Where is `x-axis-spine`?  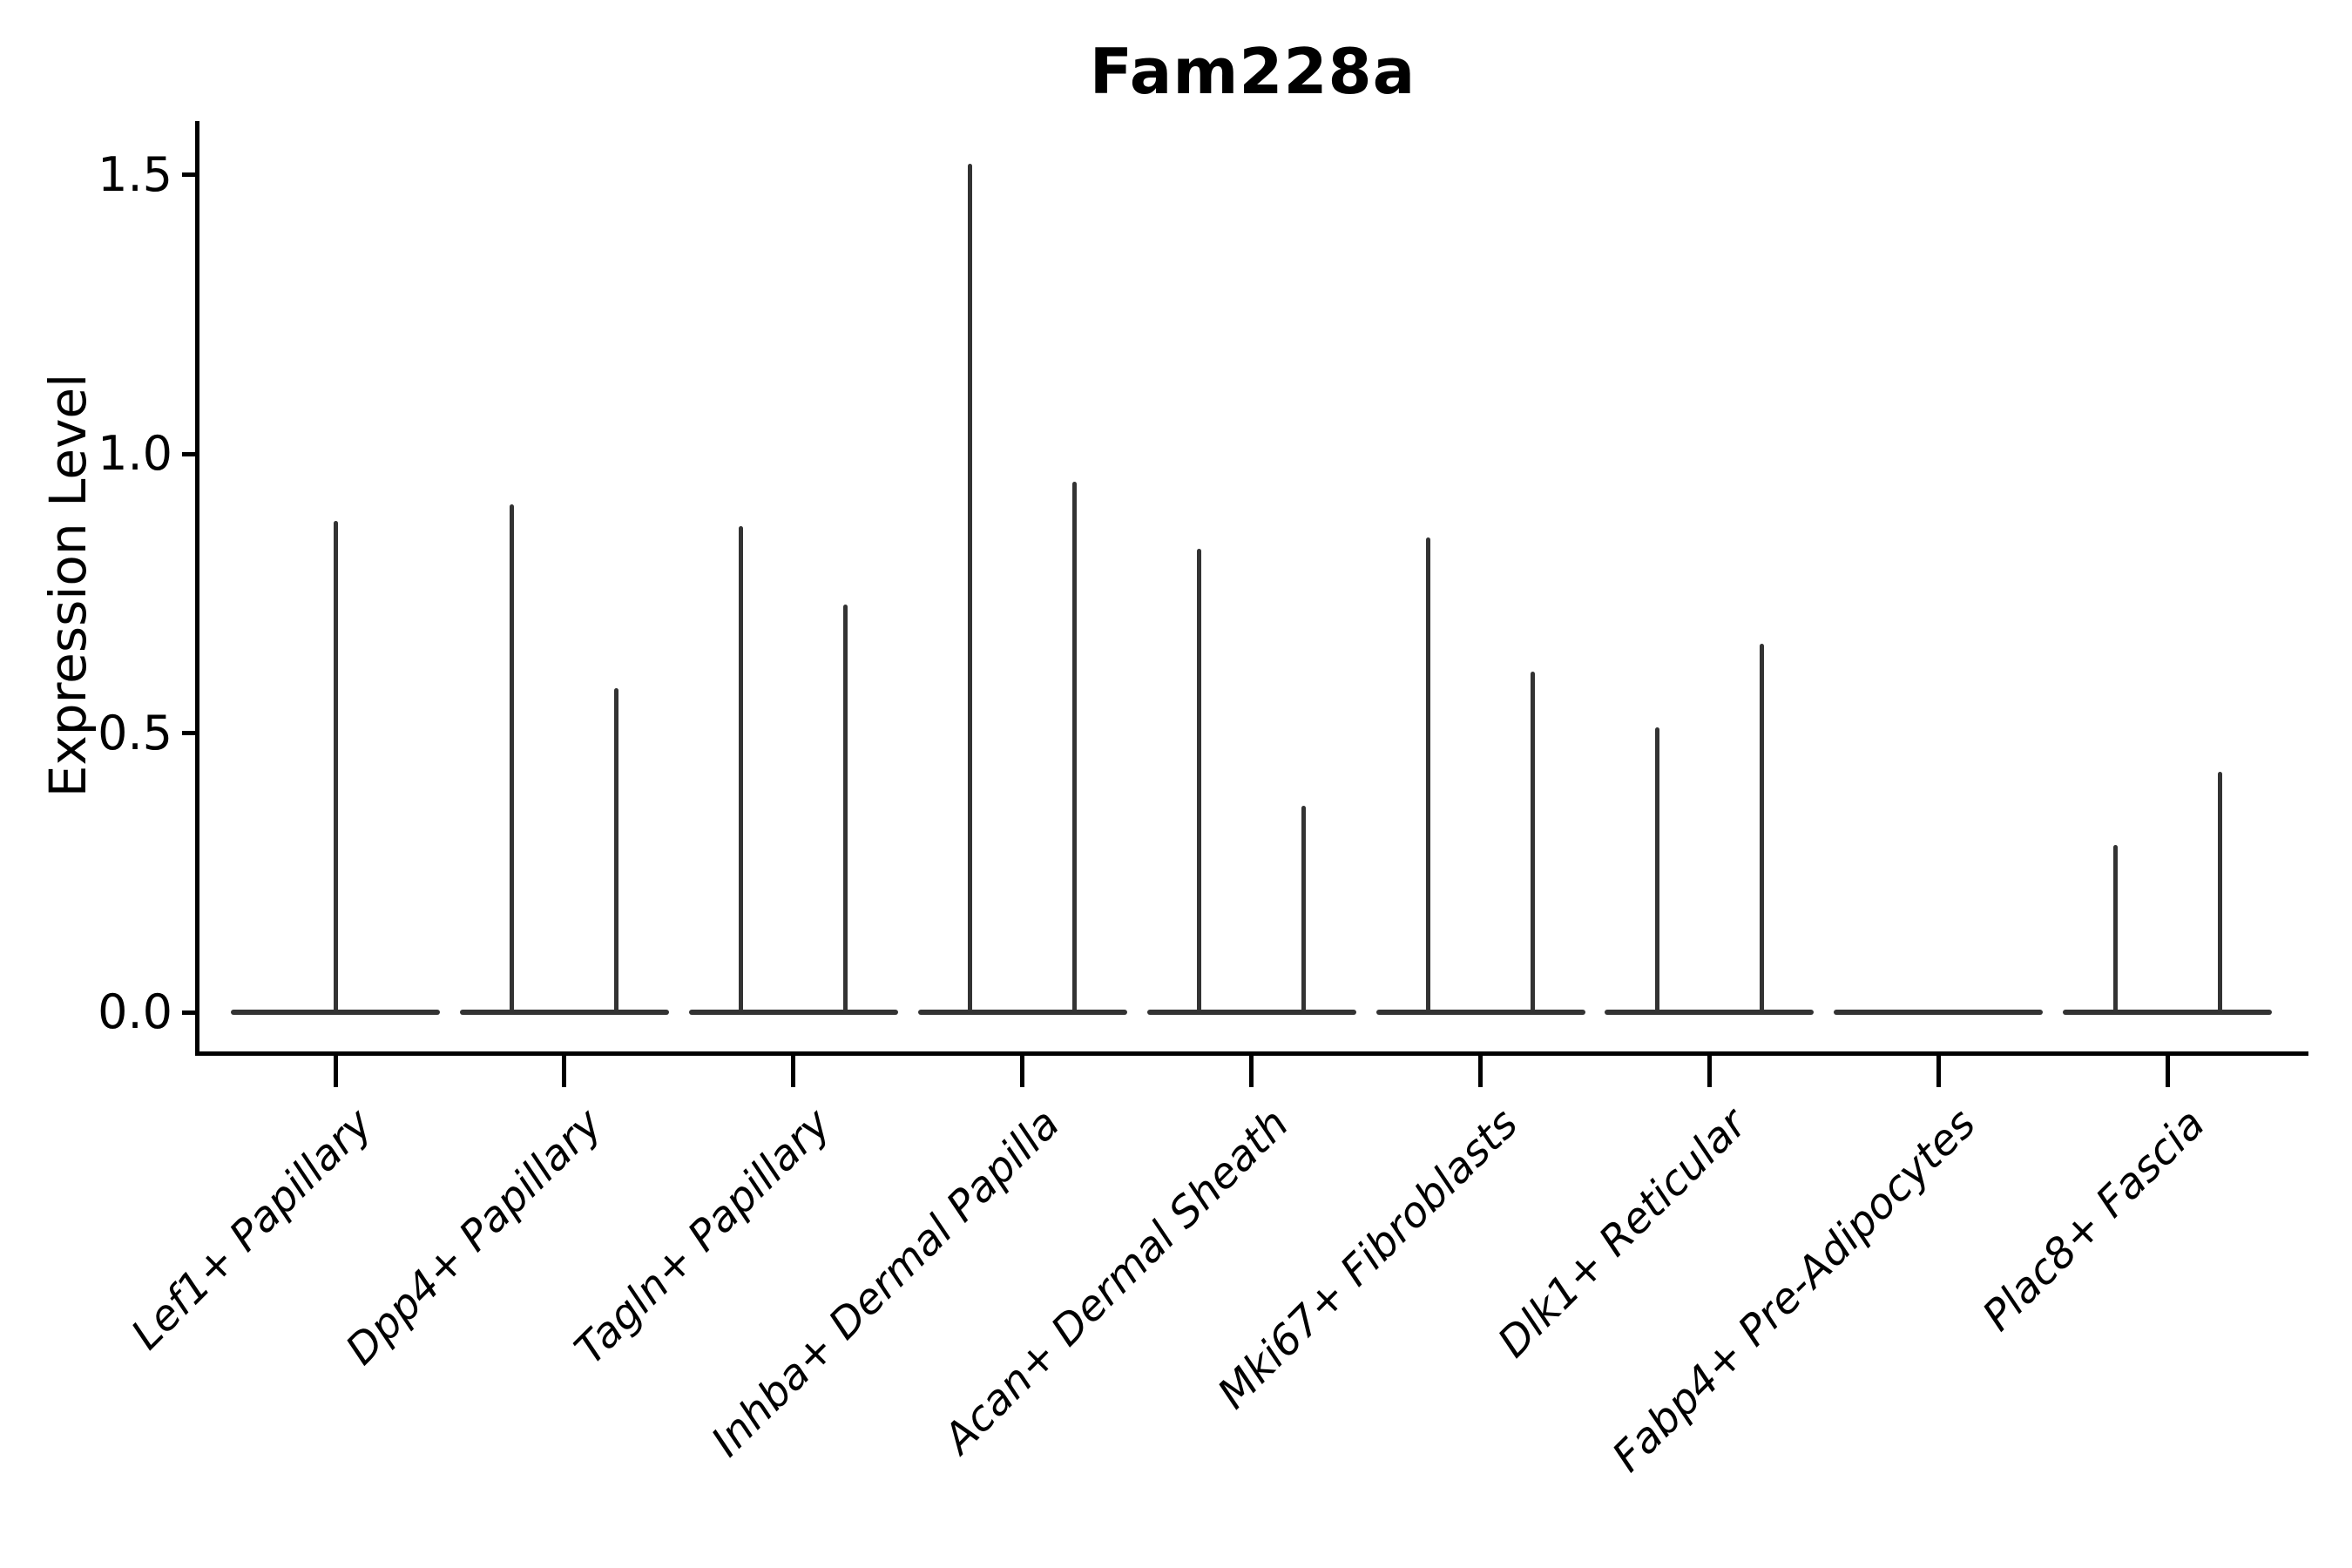
x-axis-spine is located at coordinates (1251, 1054).